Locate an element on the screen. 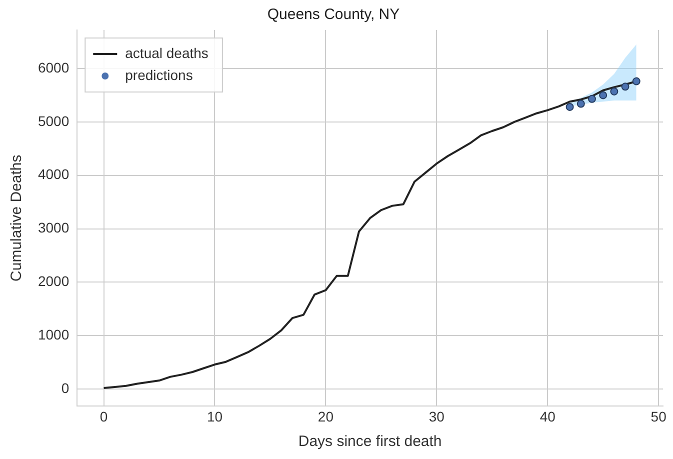 This screenshot has height=459, width=673. x-tick-label: 20 is located at coordinates (326, 416).